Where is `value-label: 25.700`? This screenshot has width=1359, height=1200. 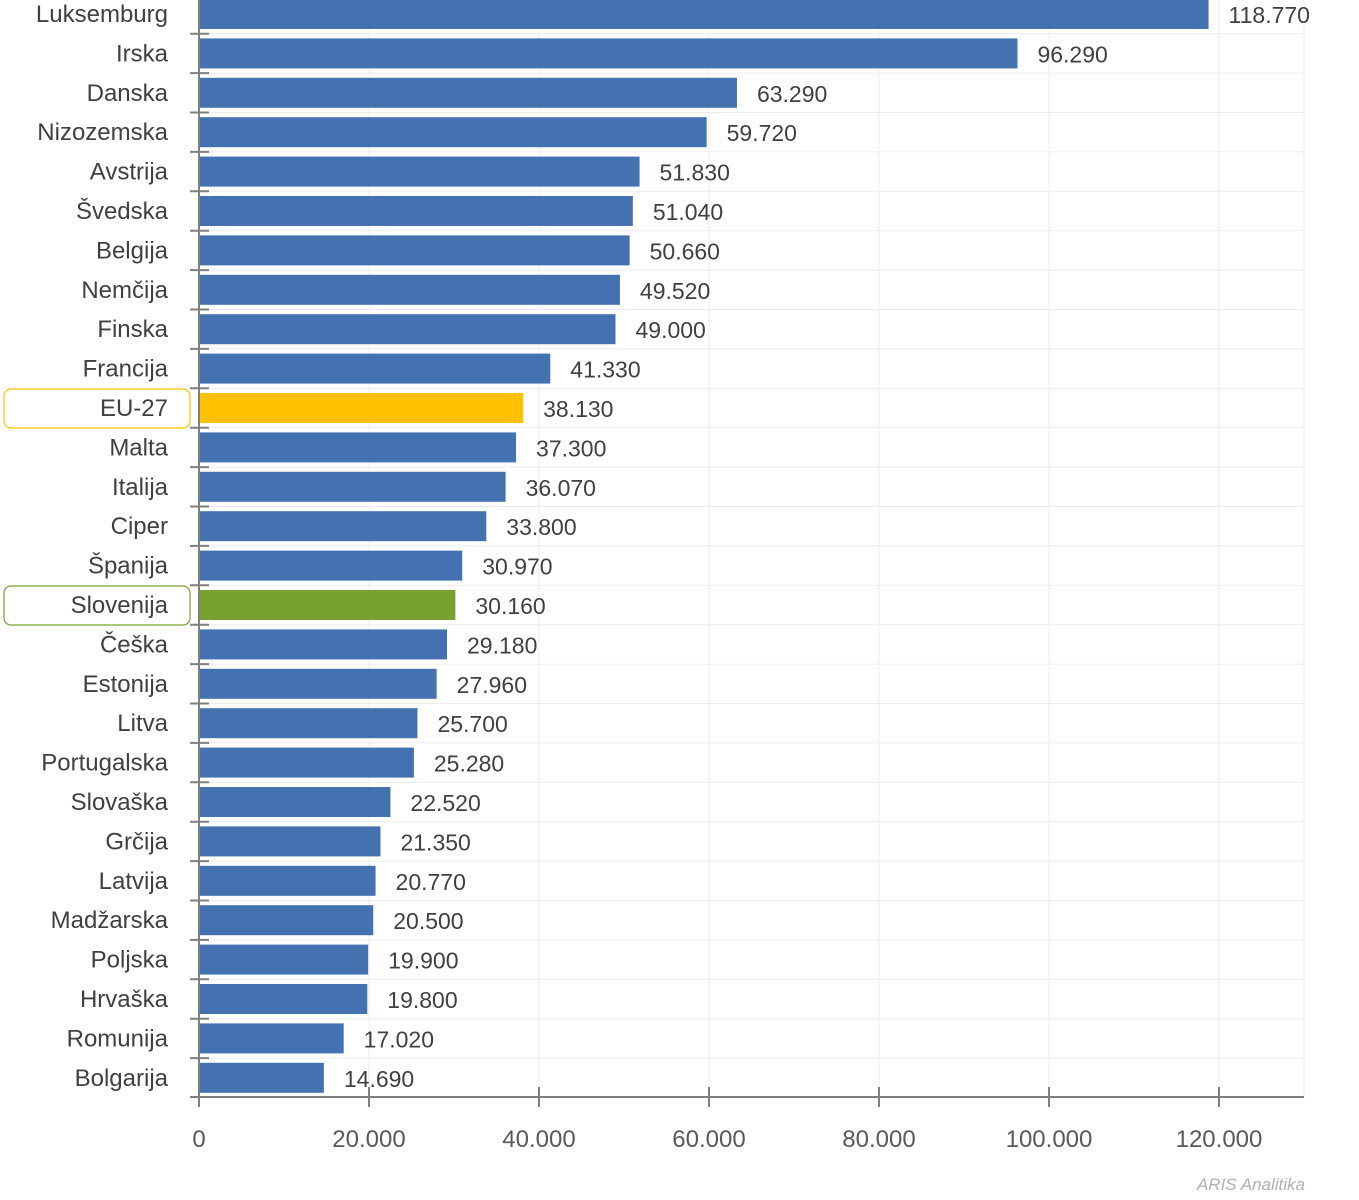 value-label: 25.700 is located at coordinates (472, 724).